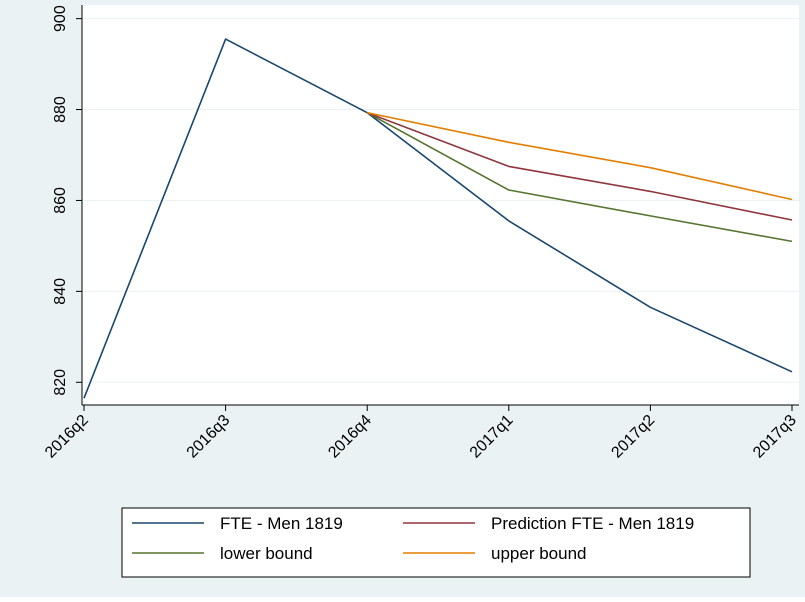 The width and height of the screenshot is (805, 602). I want to click on legend-label: Prediction FTE - Men 1819, so click(592, 523).